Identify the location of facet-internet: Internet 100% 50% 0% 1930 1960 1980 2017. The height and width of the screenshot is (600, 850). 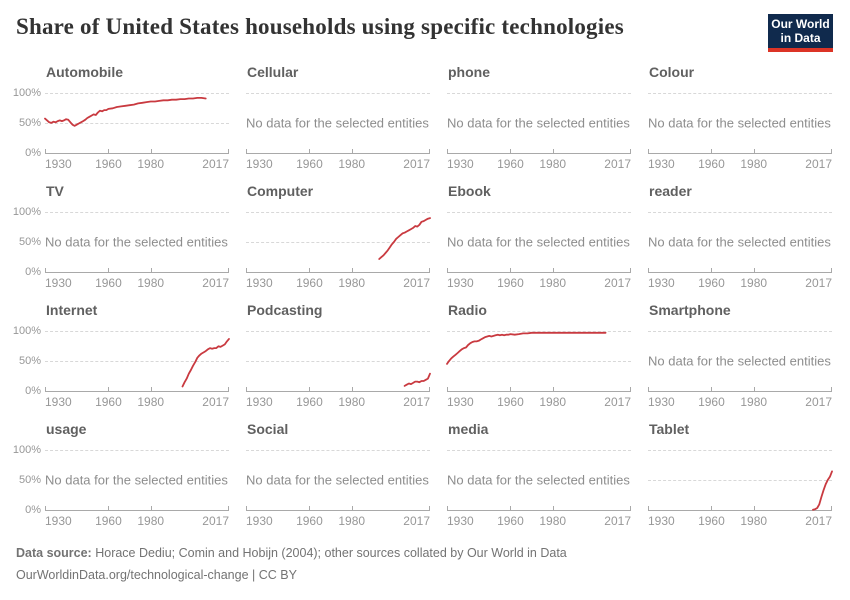
(121, 355).